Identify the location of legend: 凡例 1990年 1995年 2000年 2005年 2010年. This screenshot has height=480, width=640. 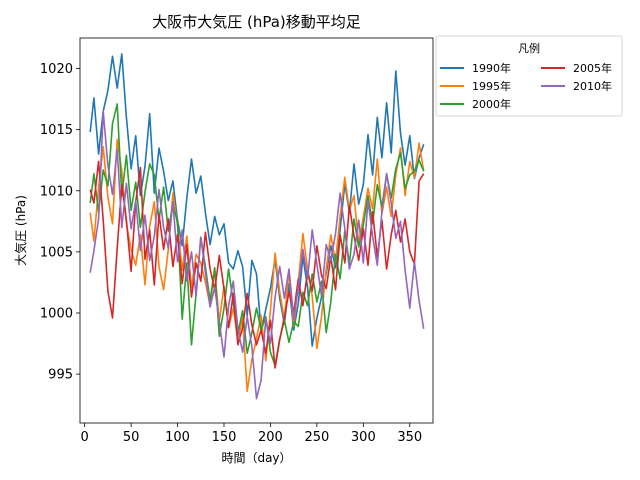
(529, 76).